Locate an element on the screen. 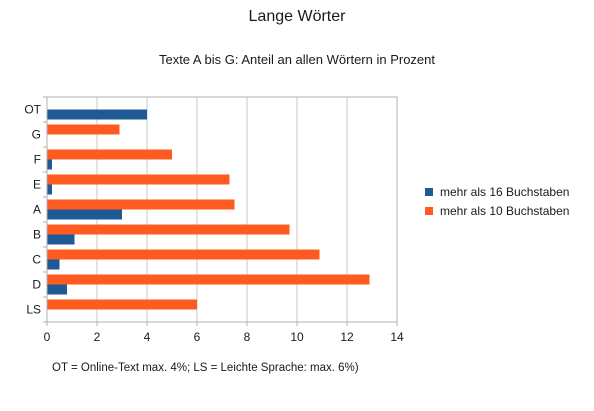 The height and width of the screenshot is (411, 594). bar-orange-D is located at coordinates (208, 279).